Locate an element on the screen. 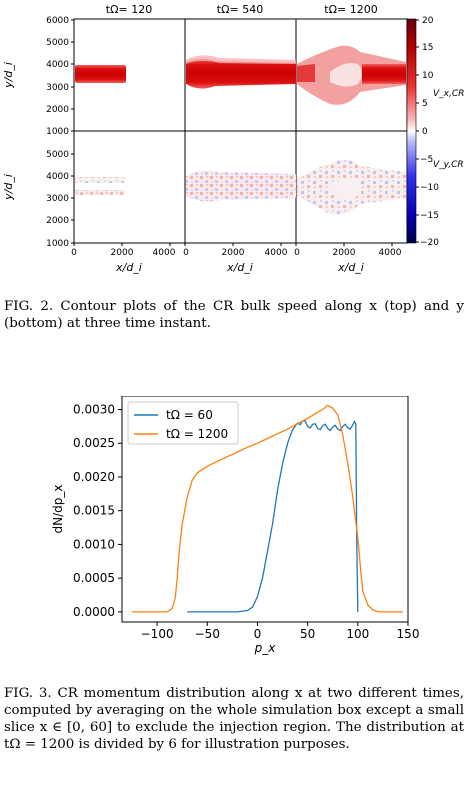  x-tick-label: 0 is located at coordinates (258, 634).